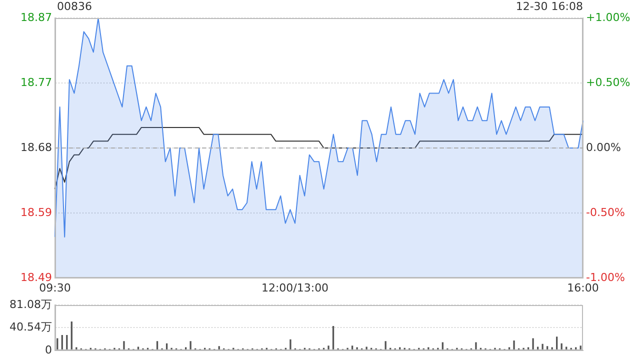  What do you see at coordinates (608, 17) in the screenshot?
I see `y2-tick-label: +1.00%` at bounding box center [608, 17].